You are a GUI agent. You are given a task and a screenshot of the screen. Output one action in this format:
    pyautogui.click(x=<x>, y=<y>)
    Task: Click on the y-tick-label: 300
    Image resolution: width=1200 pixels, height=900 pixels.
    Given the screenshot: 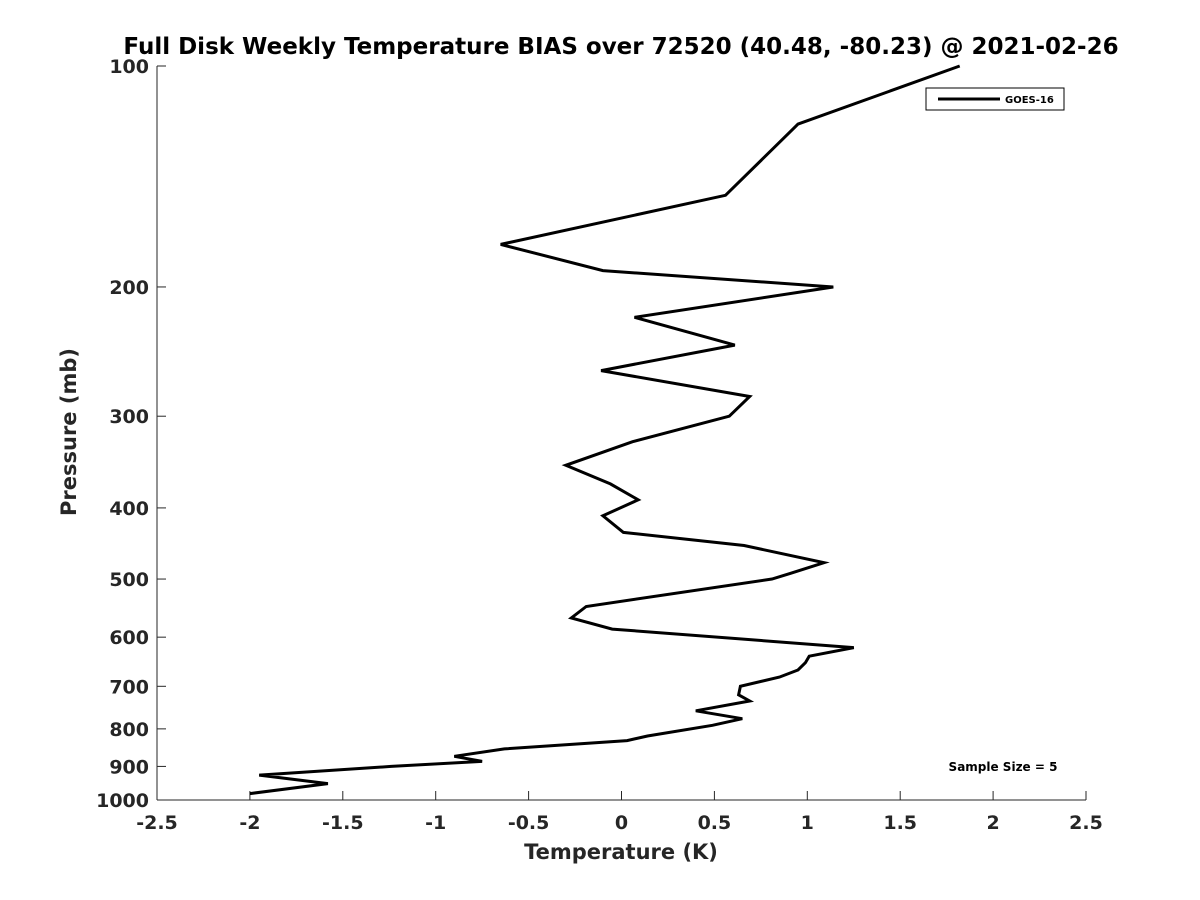 What is the action you would take?
    pyautogui.click(x=129, y=417)
    